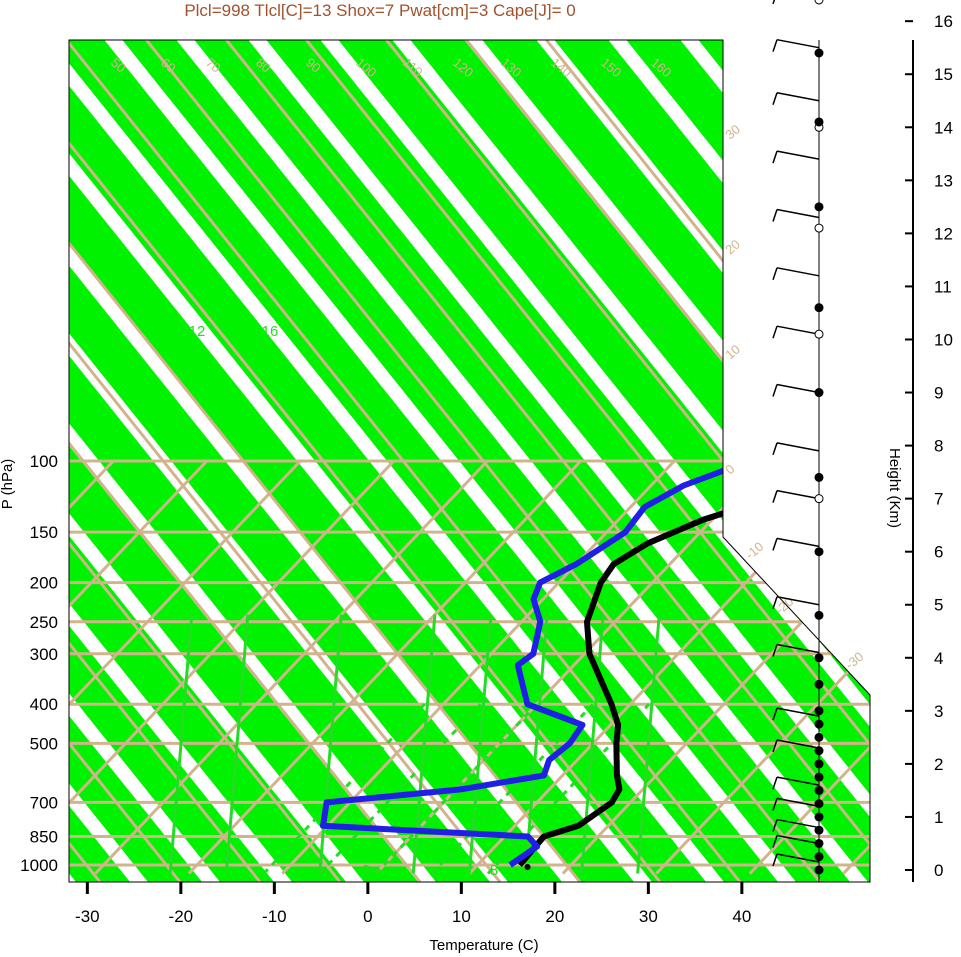 This screenshot has height=957, width=961. I want to click on height-tick-label: 2, so click(938, 764).